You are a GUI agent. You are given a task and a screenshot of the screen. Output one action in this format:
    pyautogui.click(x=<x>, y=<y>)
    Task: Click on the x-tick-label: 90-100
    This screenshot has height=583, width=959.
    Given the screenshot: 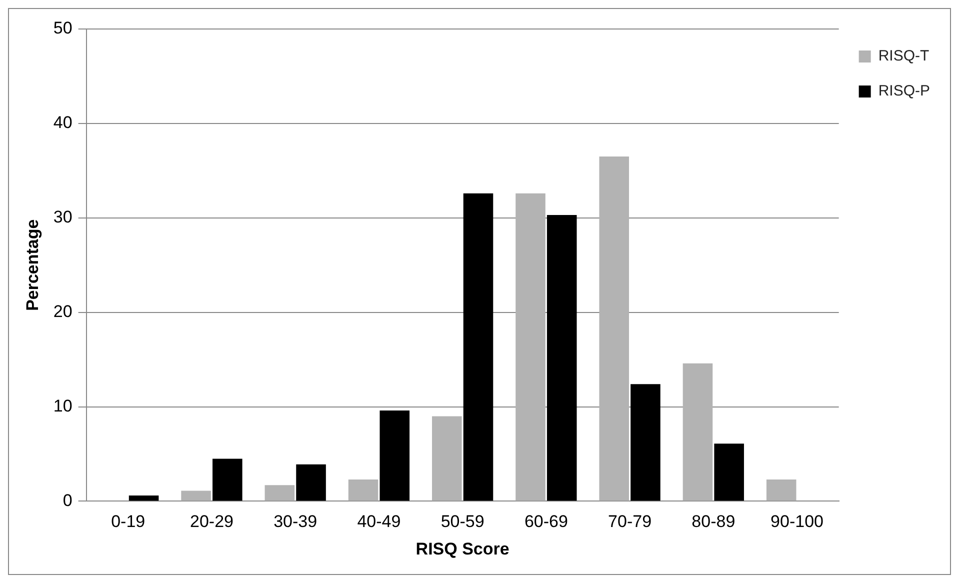 What is the action you would take?
    pyautogui.click(x=797, y=522)
    